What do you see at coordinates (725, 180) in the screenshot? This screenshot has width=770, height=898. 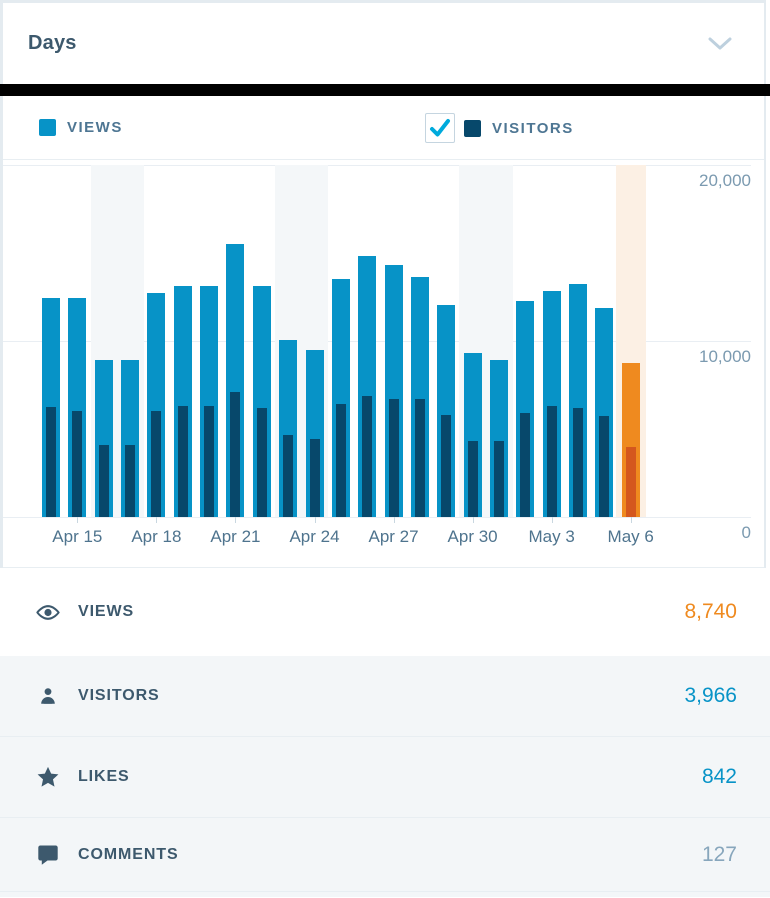 I see `y-axis-label: 20,000` at bounding box center [725, 180].